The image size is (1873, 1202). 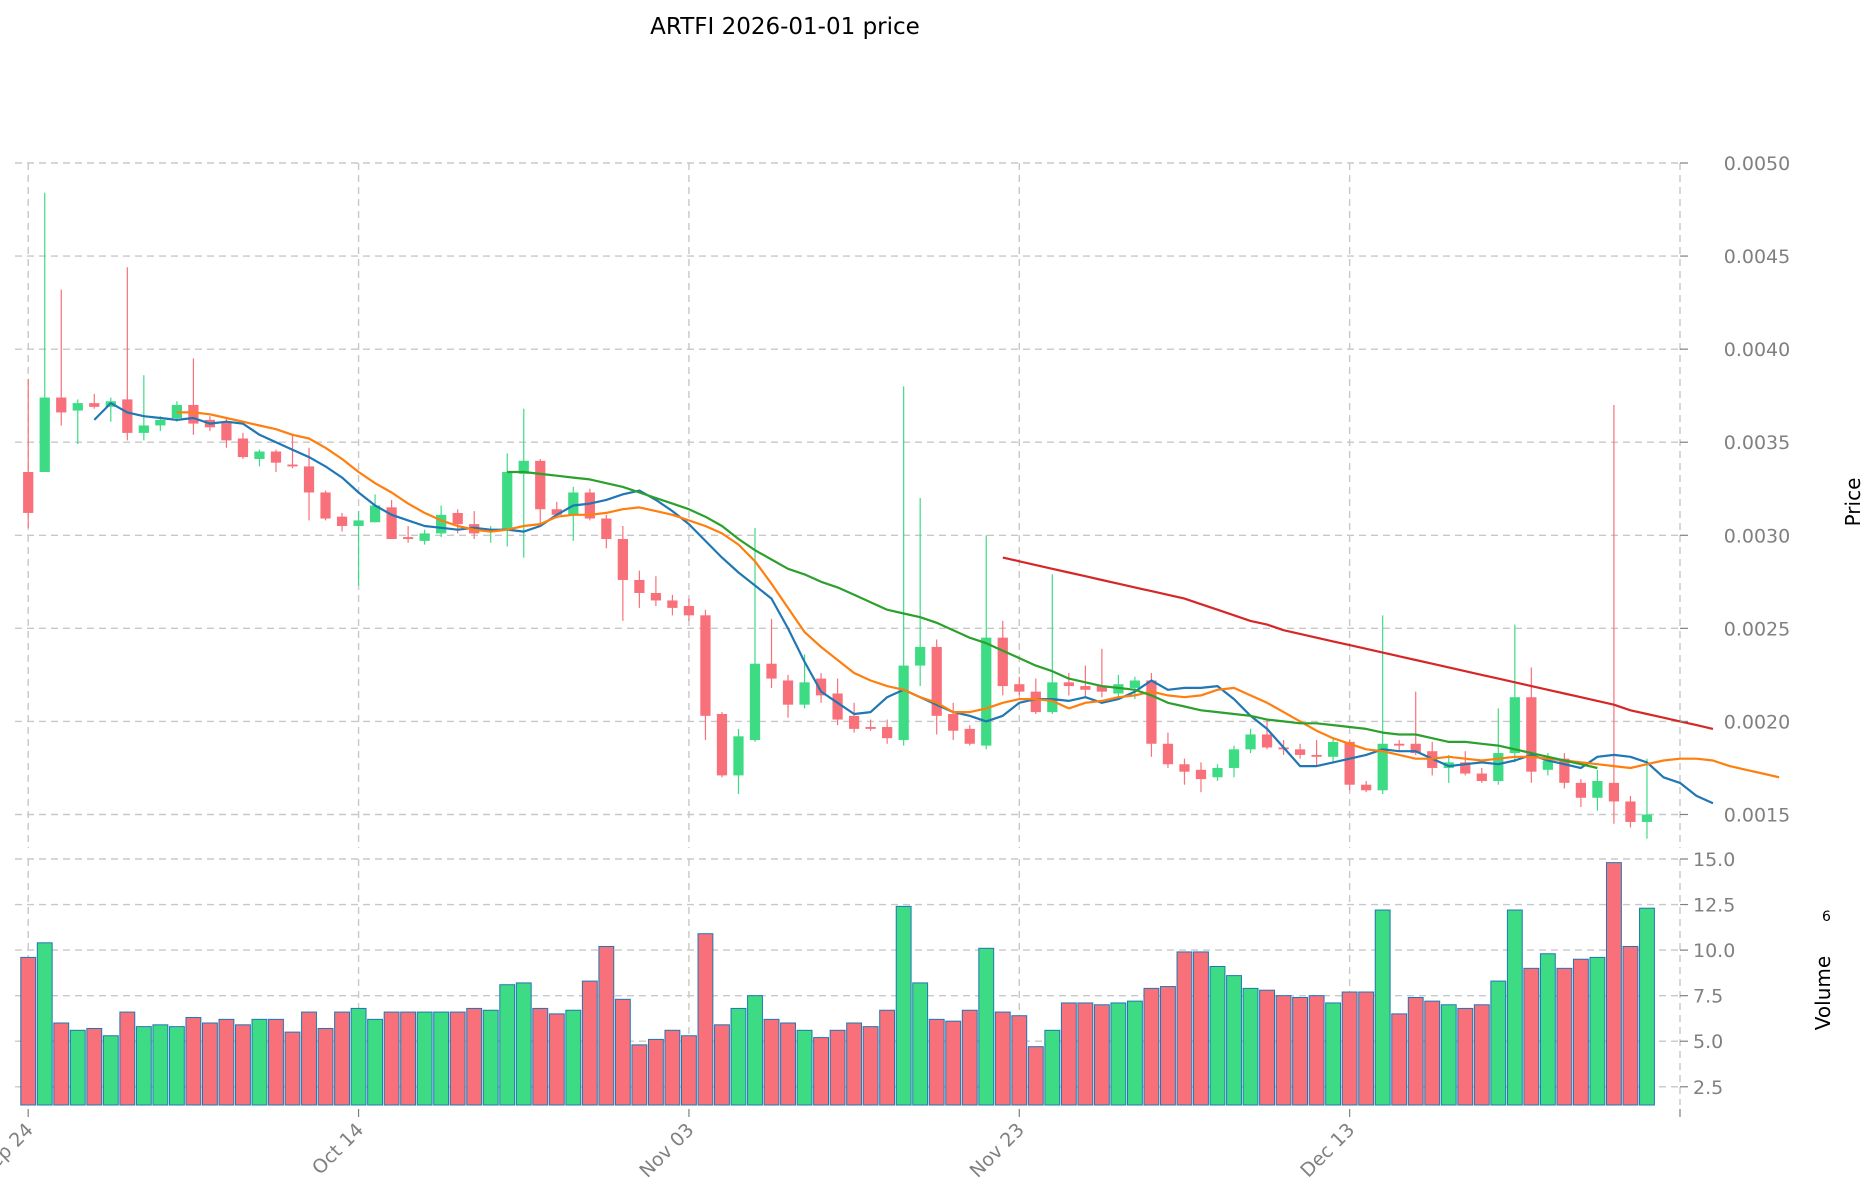 What do you see at coordinates (1757, 536) in the screenshot?
I see `price-tick-label: 0.0030` at bounding box center [1757, 536].